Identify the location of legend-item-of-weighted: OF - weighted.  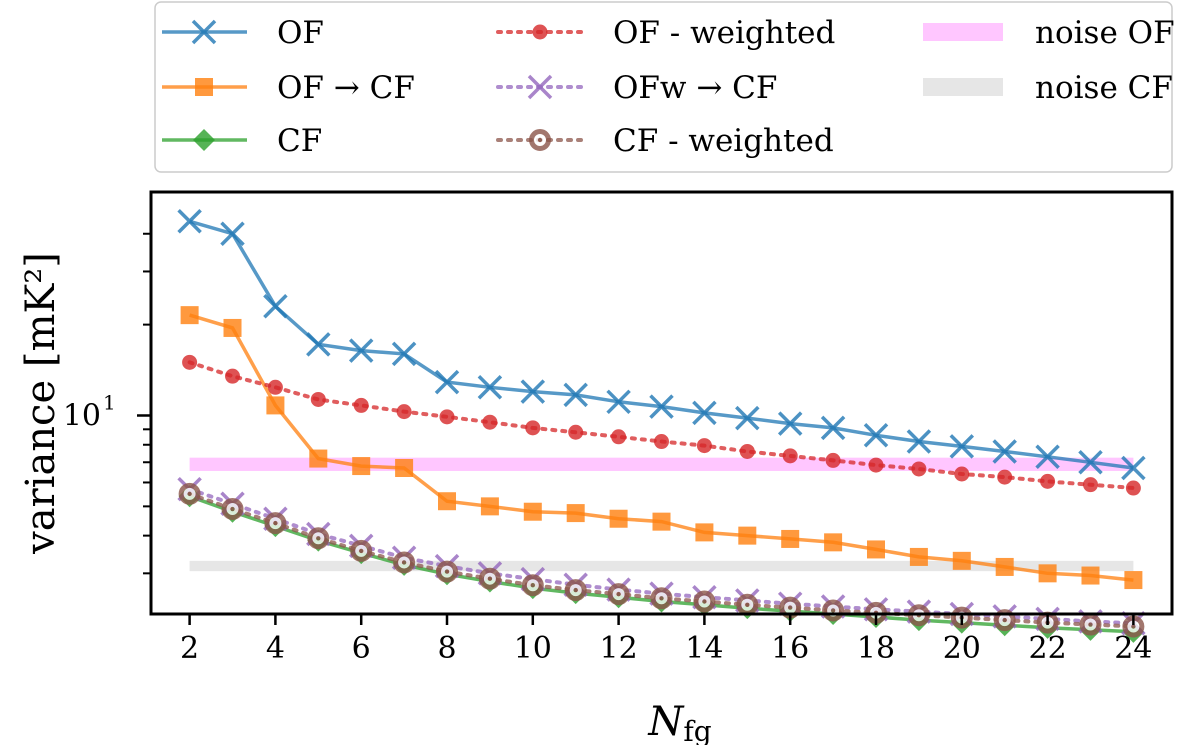
(665, 33).